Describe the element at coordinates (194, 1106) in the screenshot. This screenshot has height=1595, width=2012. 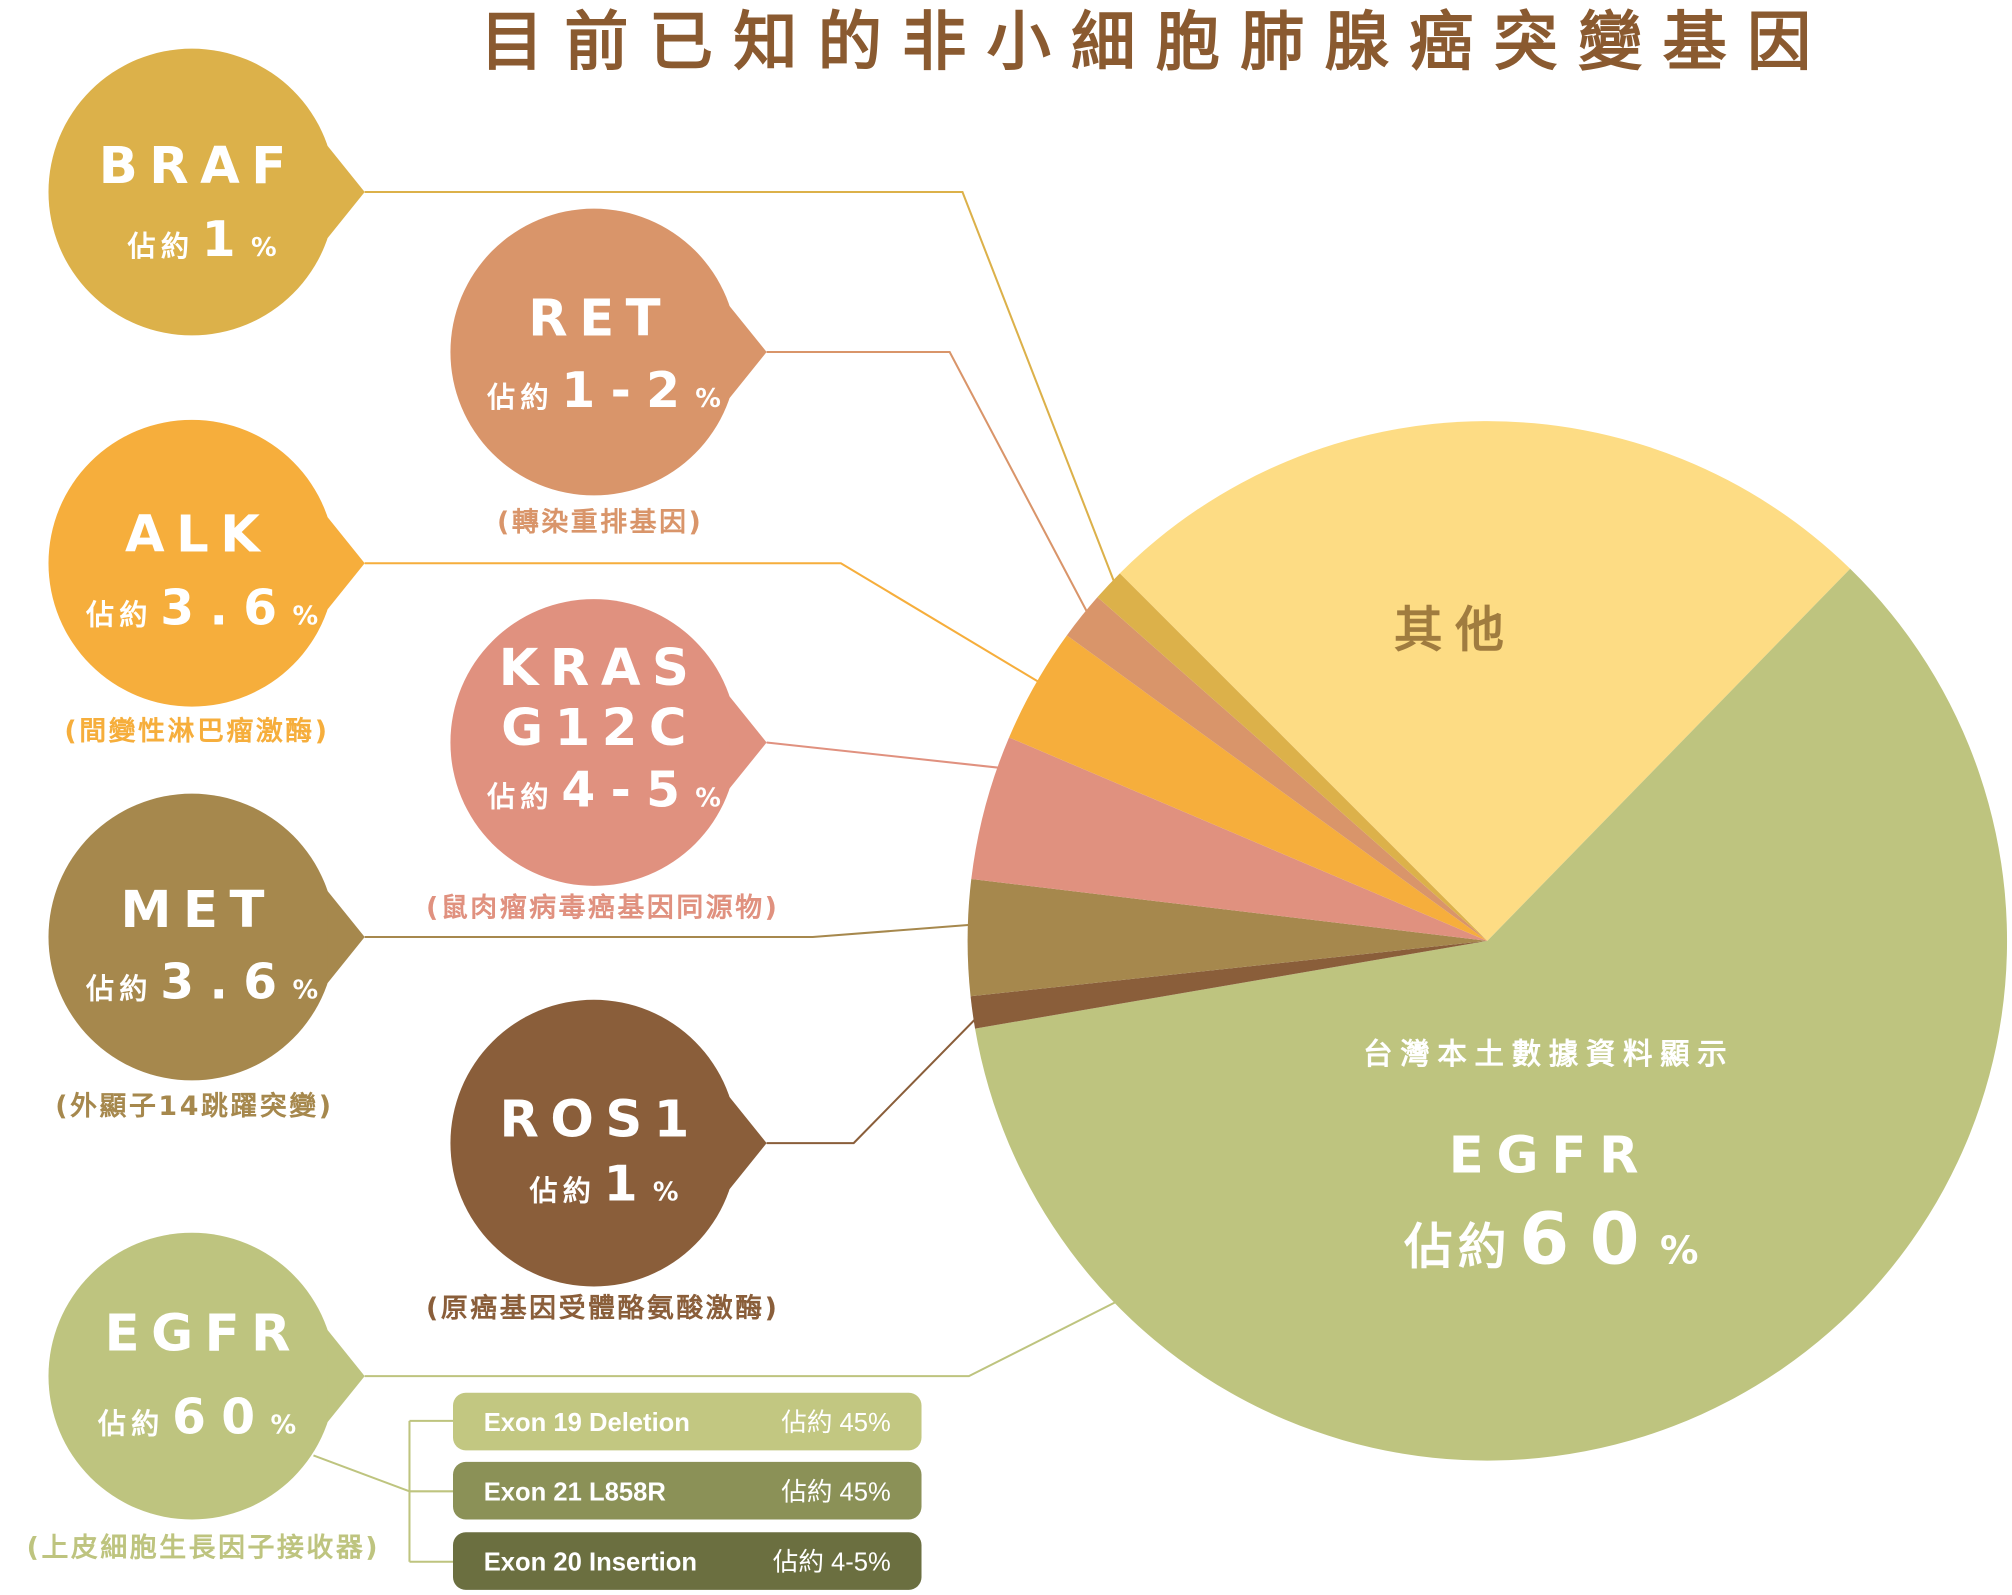
I see `met-caption: (外顯子14跳躍突變)` at that location.